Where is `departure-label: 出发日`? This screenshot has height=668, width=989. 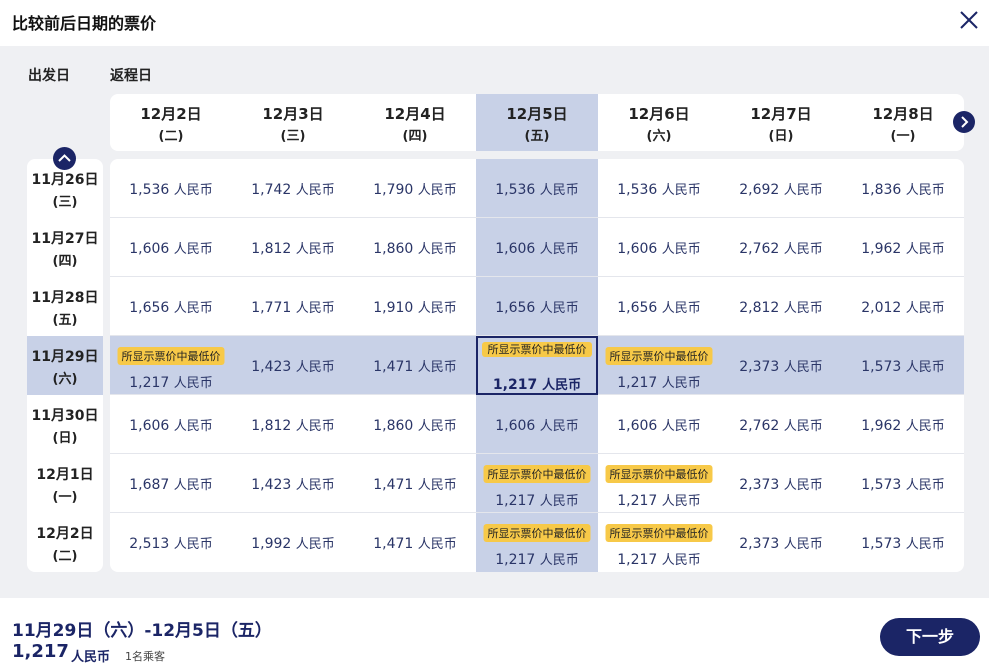 departure-label: 出发日 is located at coordinates (49, 76).